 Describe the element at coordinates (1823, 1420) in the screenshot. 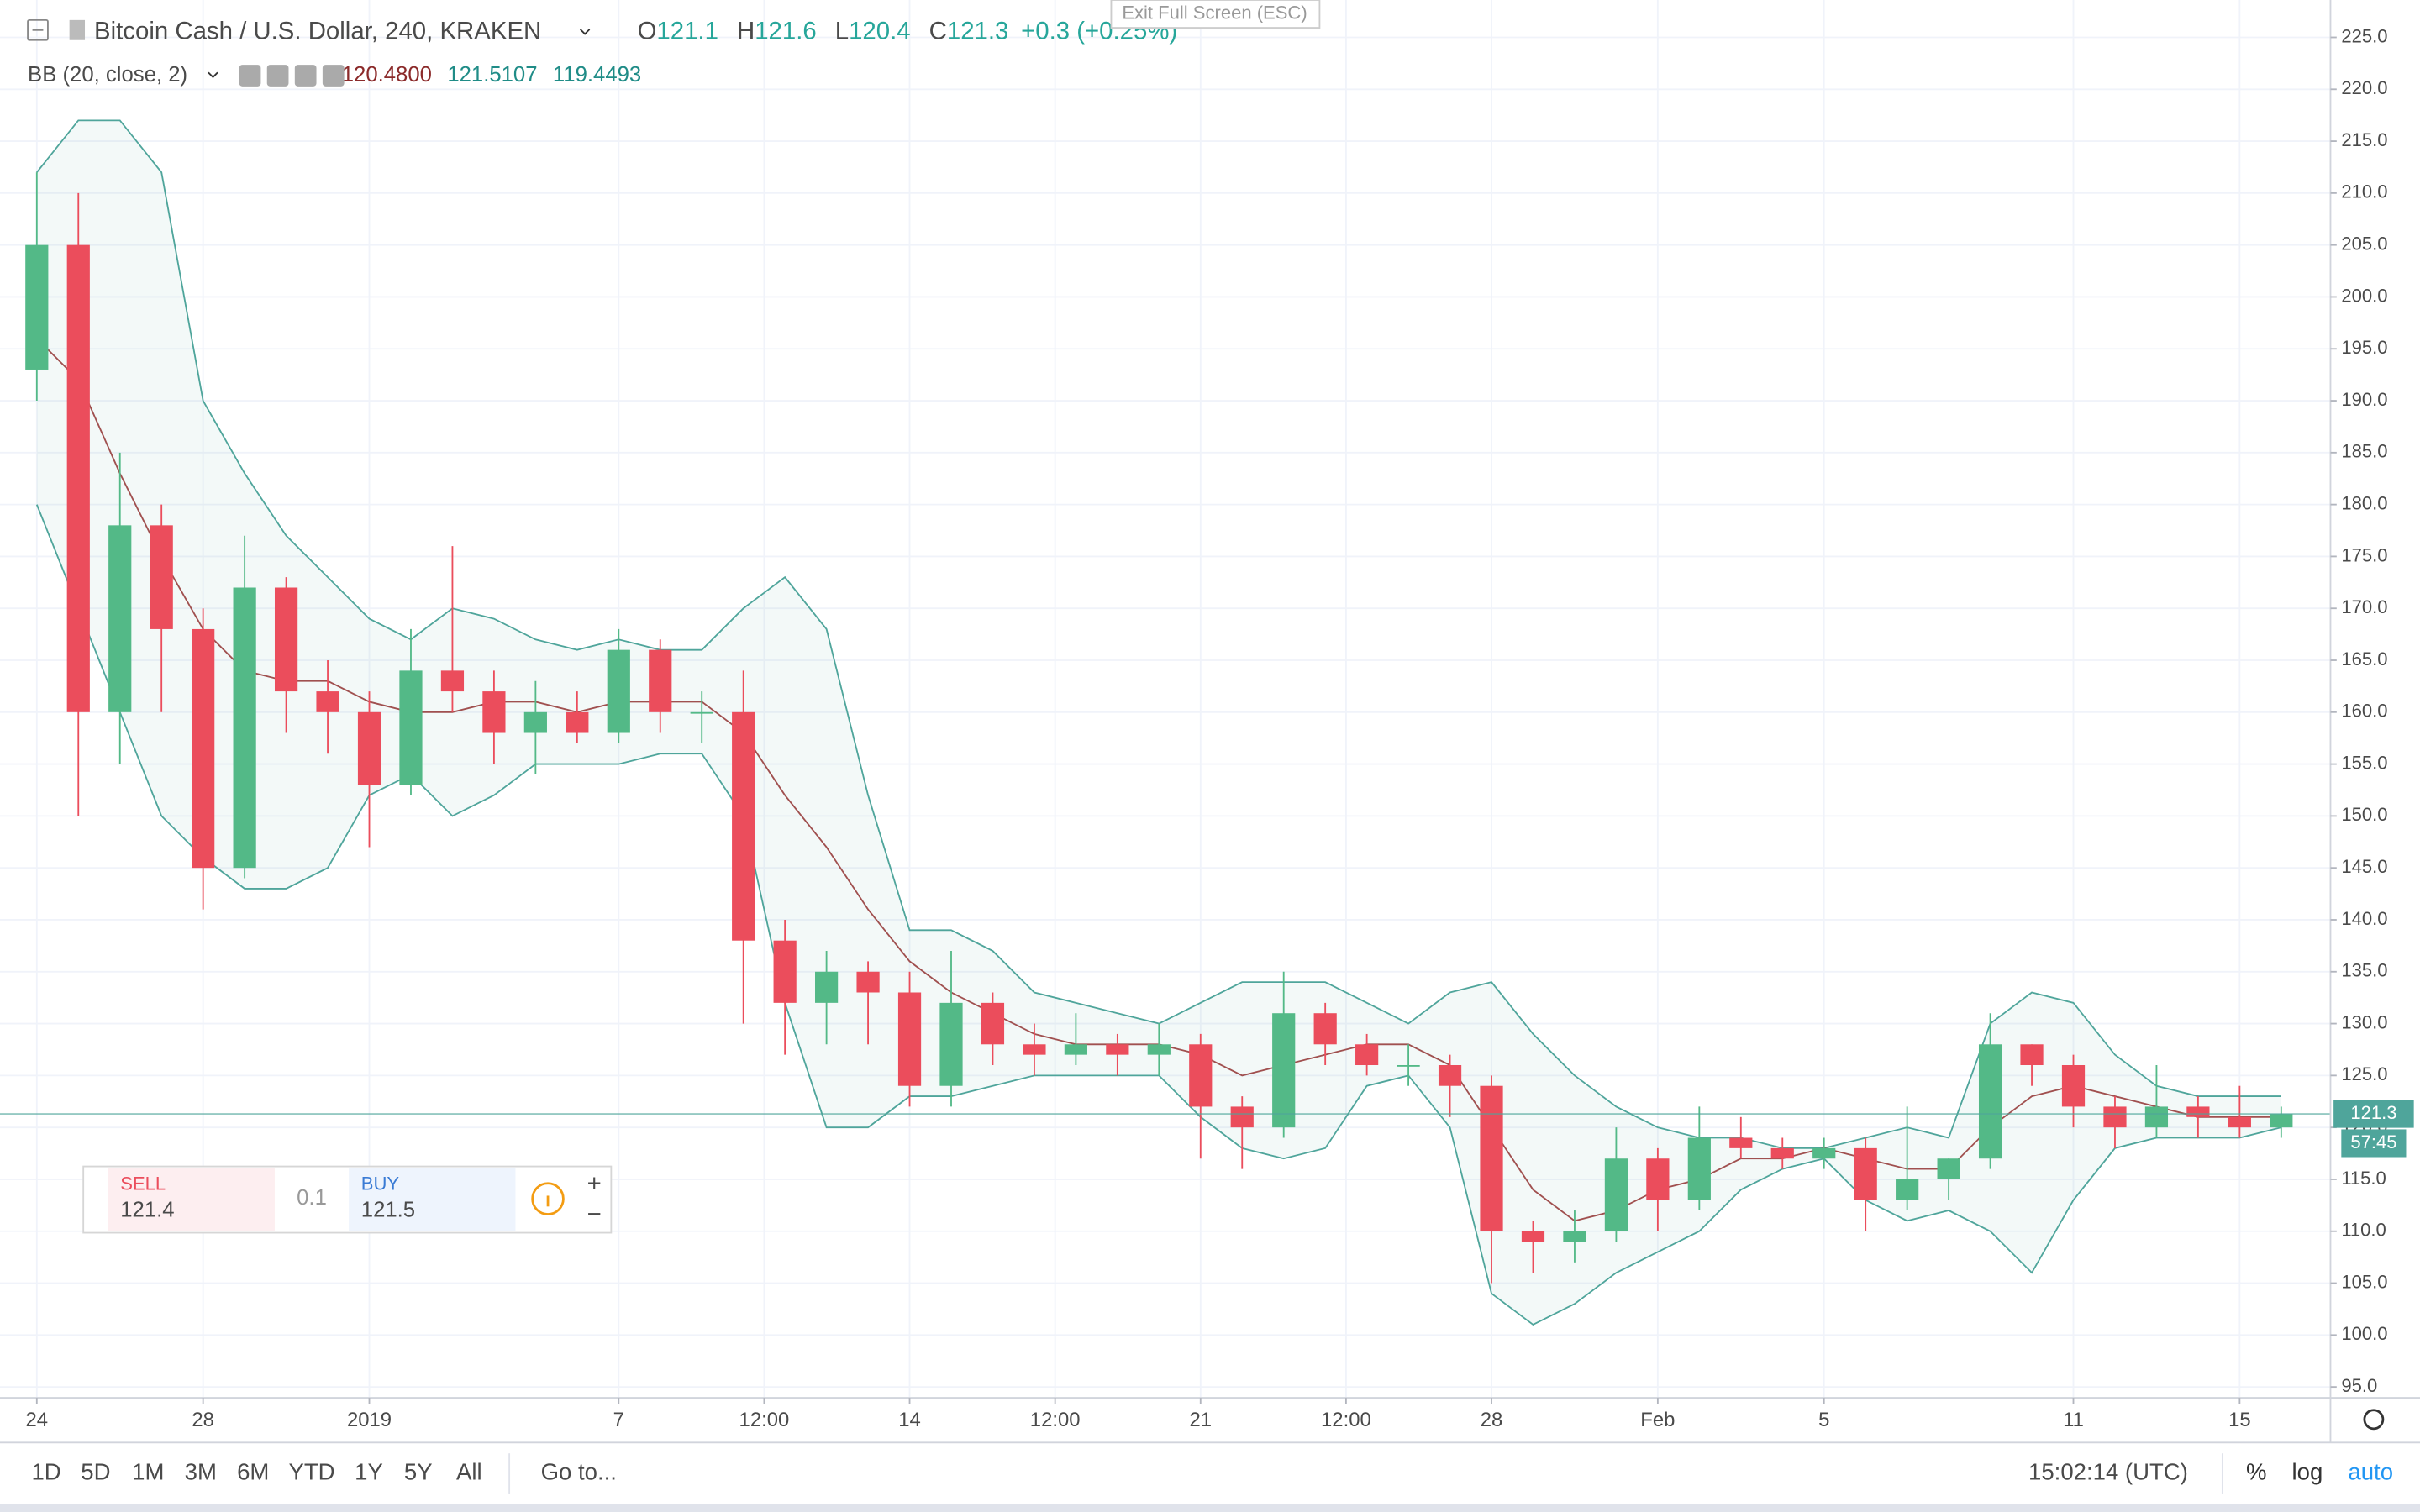

I see `x-tick-label: 5` at that location.